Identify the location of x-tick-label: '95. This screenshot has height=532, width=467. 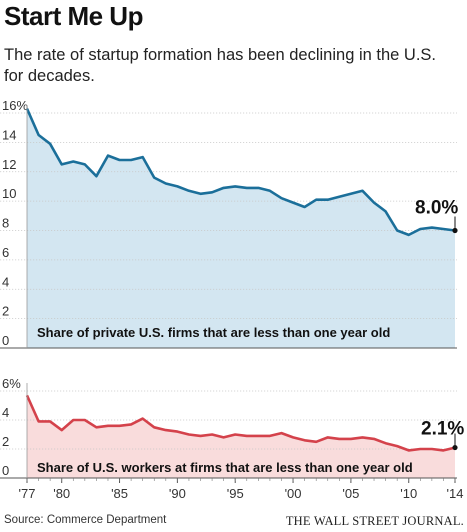
(235, 493).